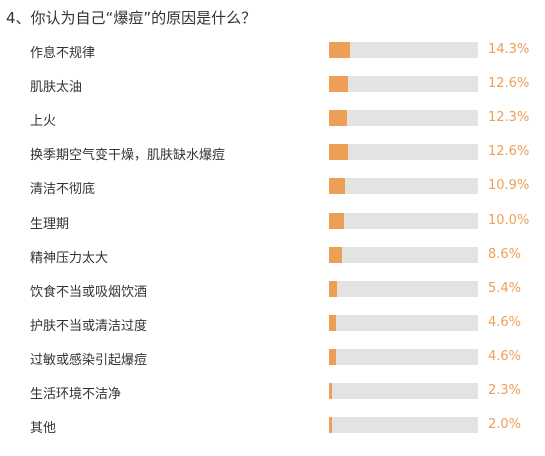 This screenshot has width=545, height=456. Describe the element at coordinates (272, 186) in the screenshot. I see `bar-row: 清洁不彻底 10.9%` at that location.